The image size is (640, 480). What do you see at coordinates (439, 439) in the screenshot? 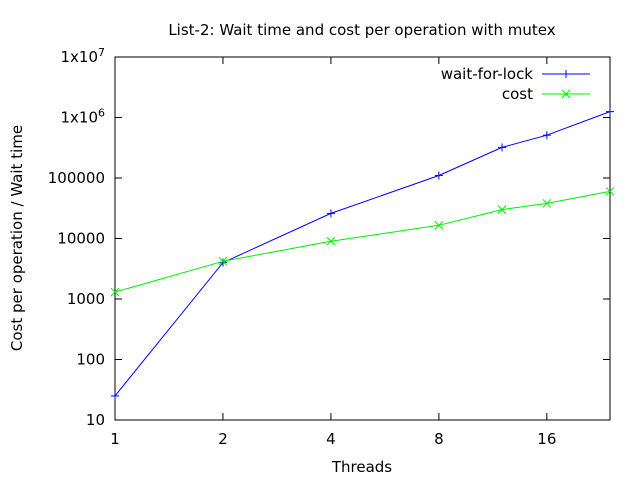
I see `x-tick-label: 8` at bounding box center [439, 439].